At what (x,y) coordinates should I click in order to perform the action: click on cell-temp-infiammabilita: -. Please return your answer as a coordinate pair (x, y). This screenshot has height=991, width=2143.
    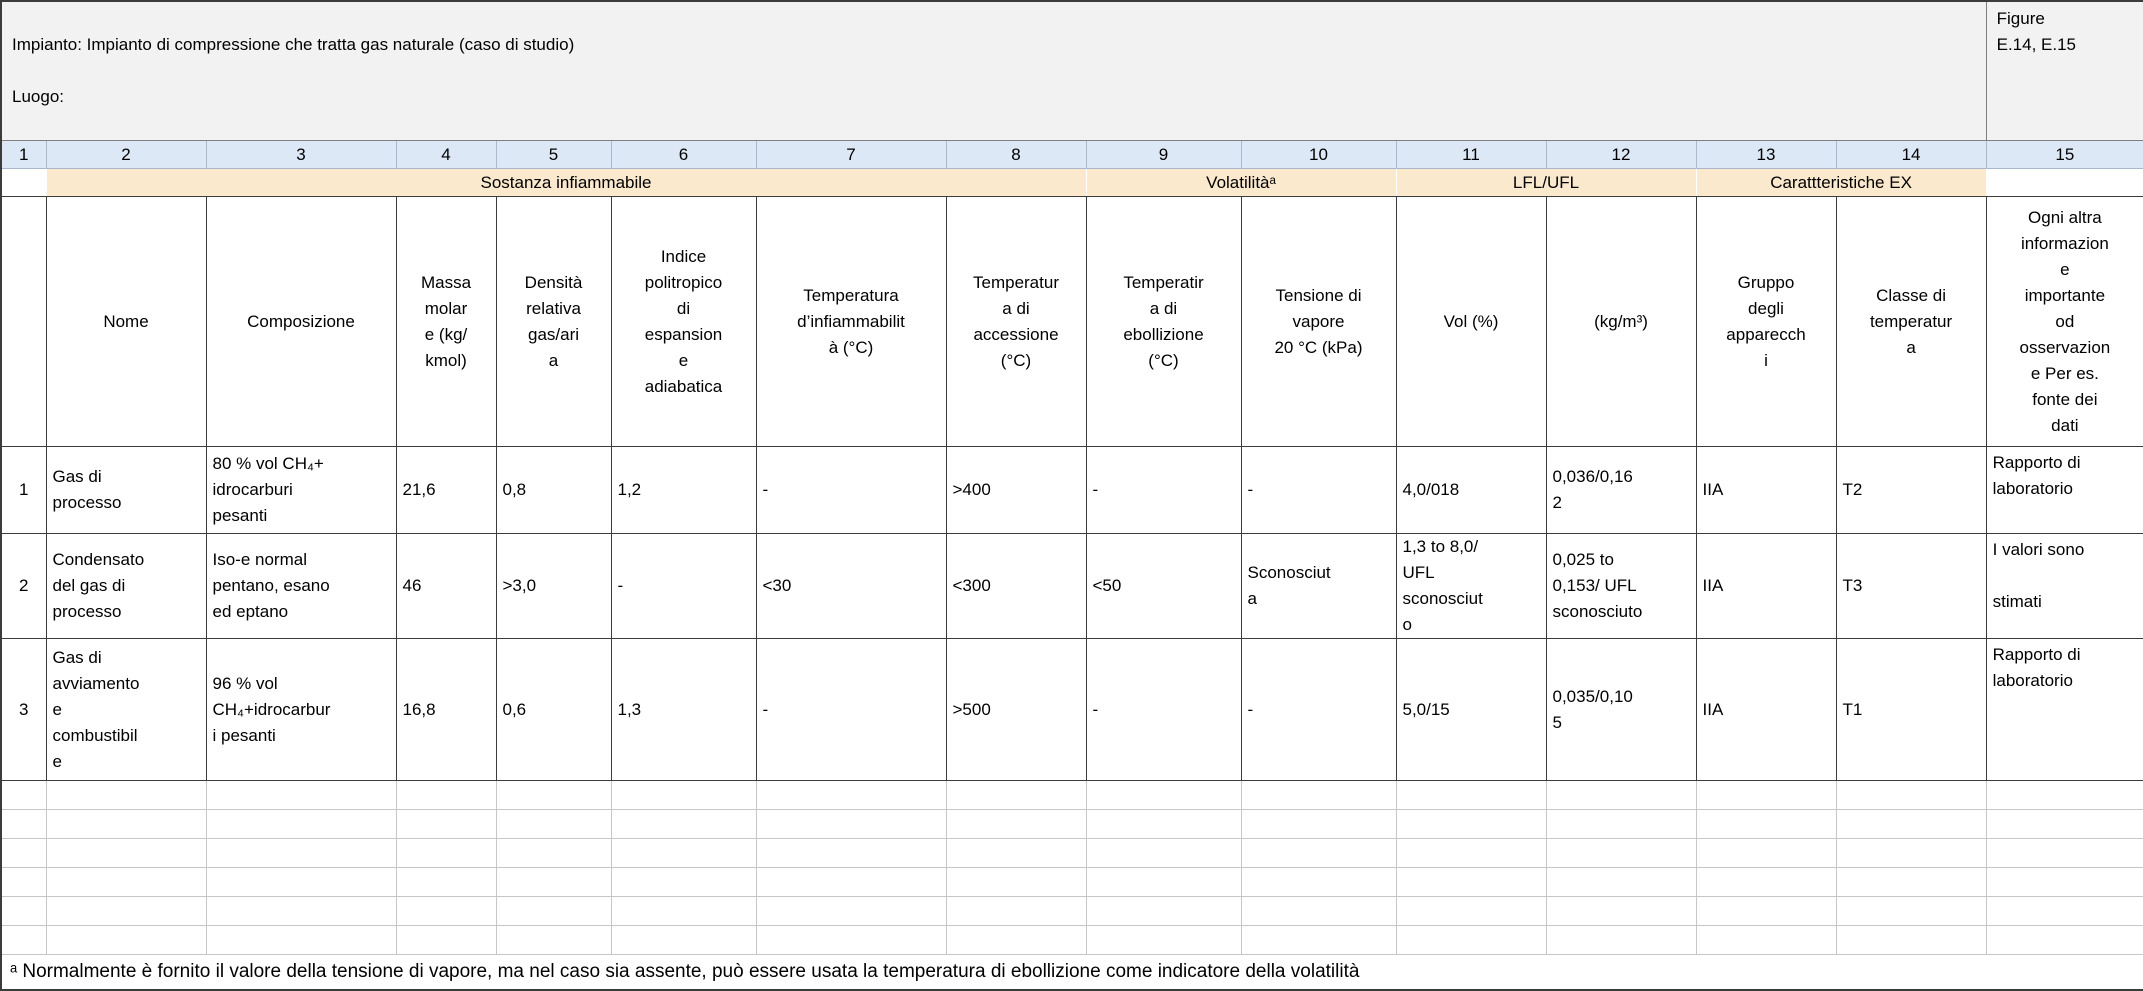
    Looking at the image, I should click on (851, 490).